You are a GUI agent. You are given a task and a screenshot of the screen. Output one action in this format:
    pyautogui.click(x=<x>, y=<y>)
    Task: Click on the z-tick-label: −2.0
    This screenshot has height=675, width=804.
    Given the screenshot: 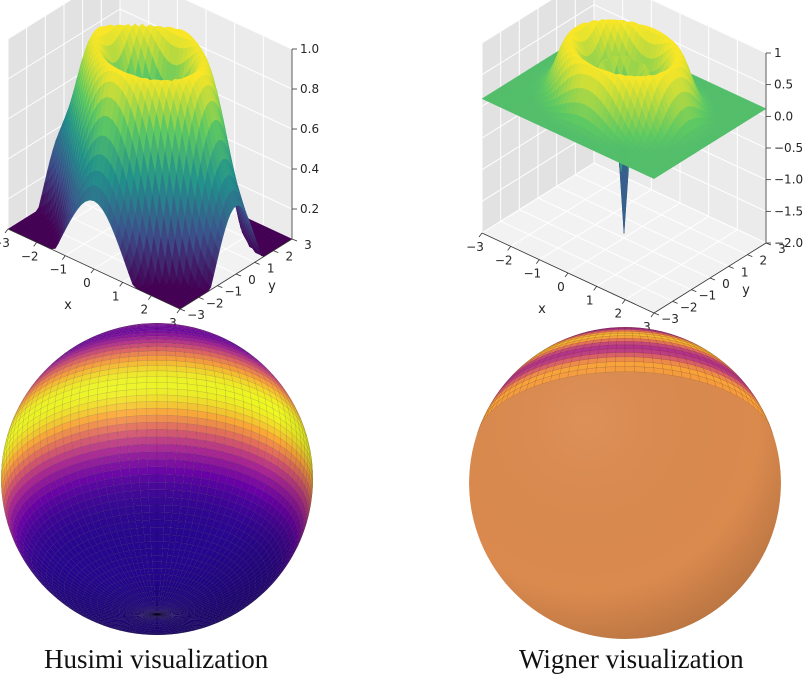 What is the action you would take?
    pyautogui.click(x=788, y=243)
    